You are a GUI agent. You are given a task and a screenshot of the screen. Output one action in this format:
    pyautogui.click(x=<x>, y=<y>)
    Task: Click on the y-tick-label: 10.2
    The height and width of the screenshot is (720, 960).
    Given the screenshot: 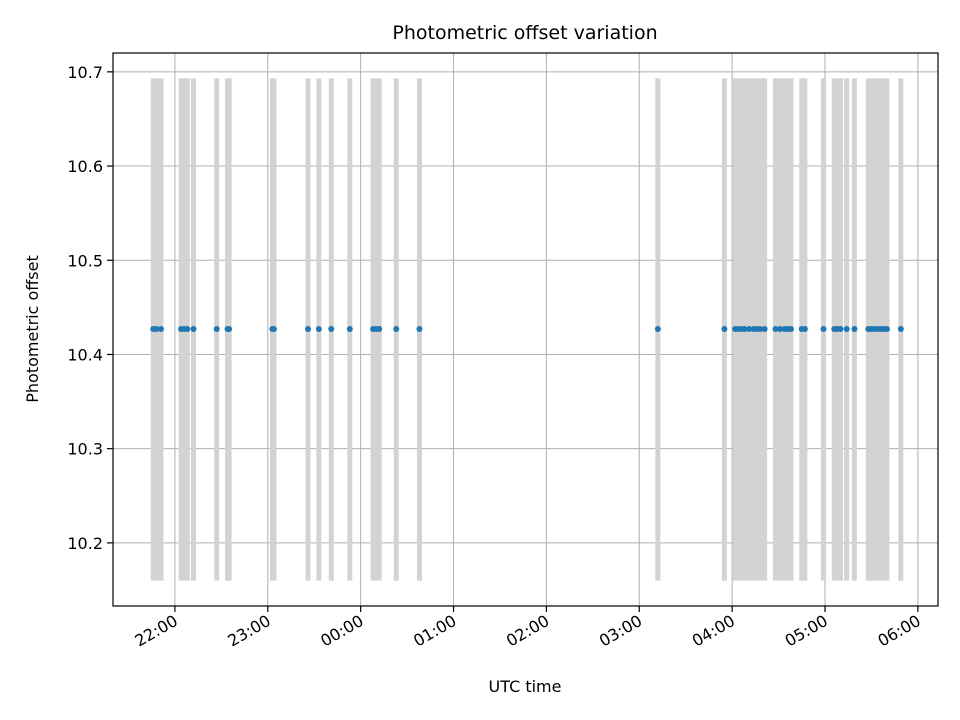 What is the action you would take?
    pyautogui.click(x=85, y=543)
    